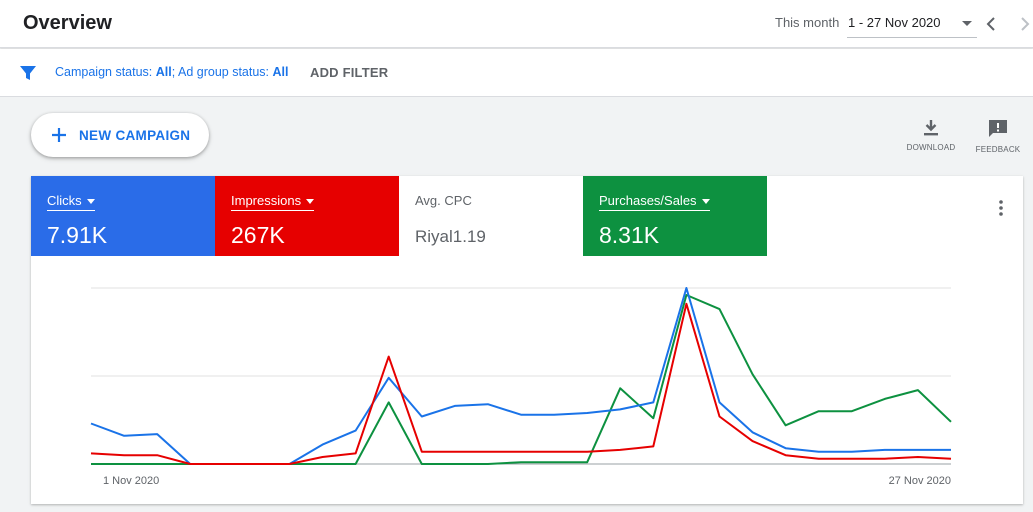 This screenshot has height=512, width=1033. Describe the element at coordinates (629, 235) in the screenshot. I see `metric-value: 8.31K` at that location.